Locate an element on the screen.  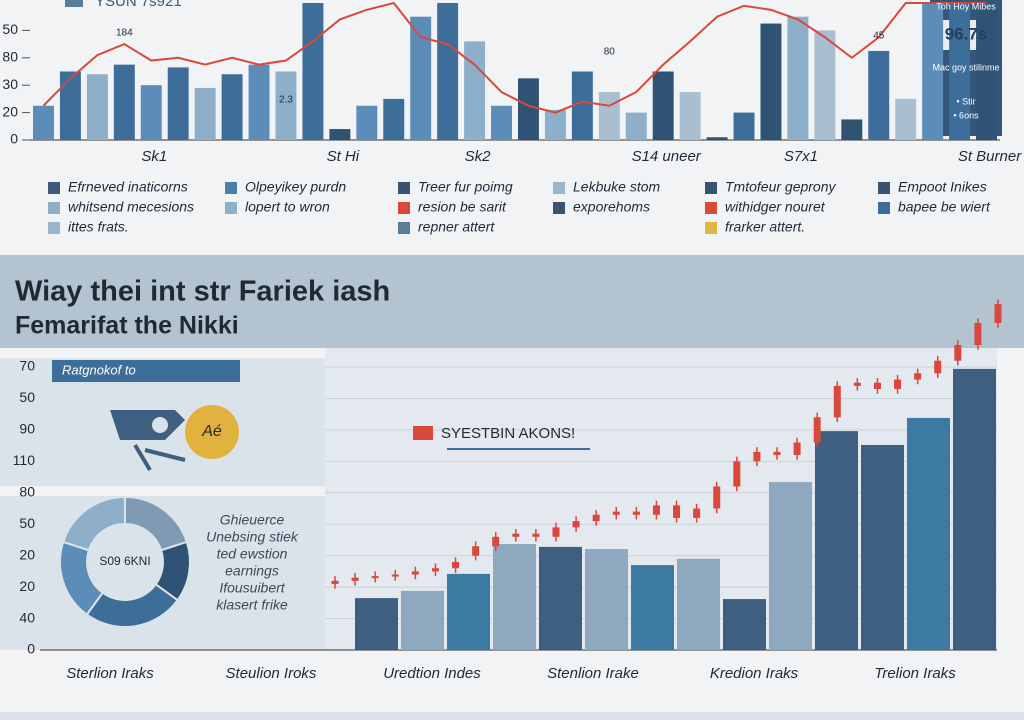
footer-strip is located at coordinates (512, 716).